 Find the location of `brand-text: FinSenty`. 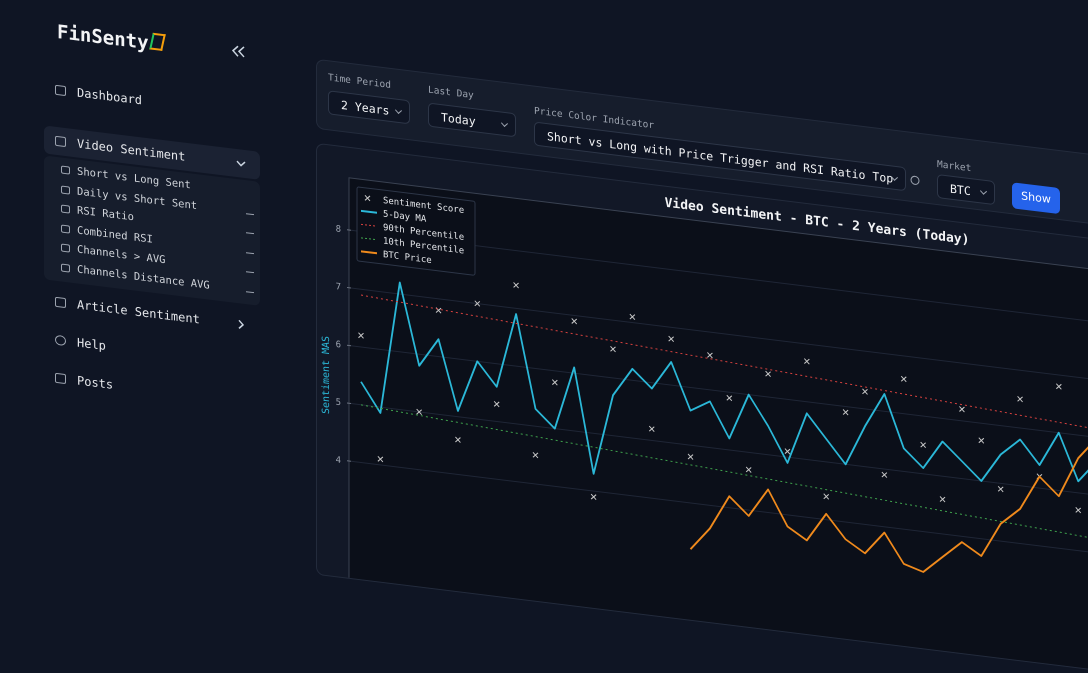

brand-text: FinSenty is located at coordinates (103, 37).